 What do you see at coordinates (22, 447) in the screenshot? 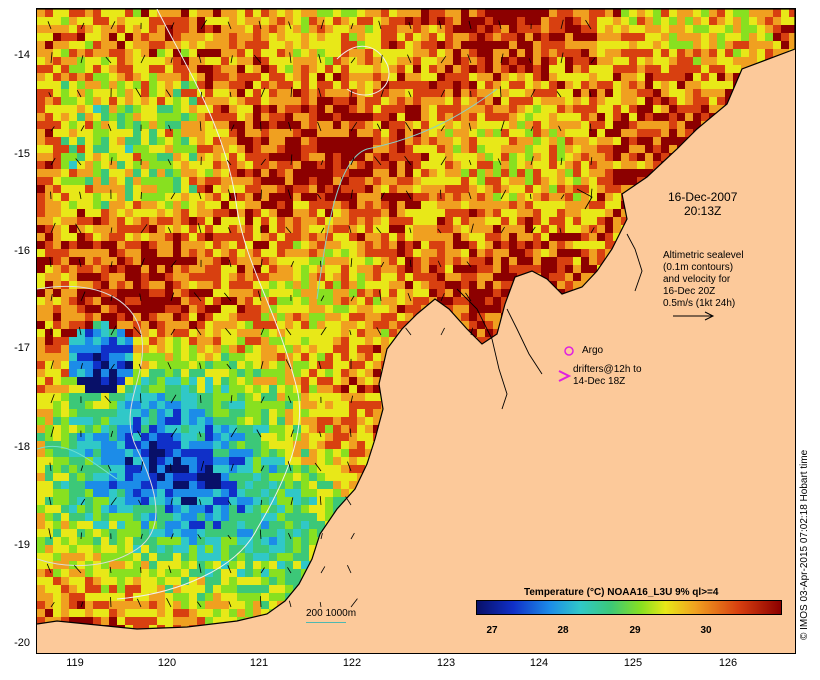
I see `y-tick-label: -18` at bounding box center [22, 447].